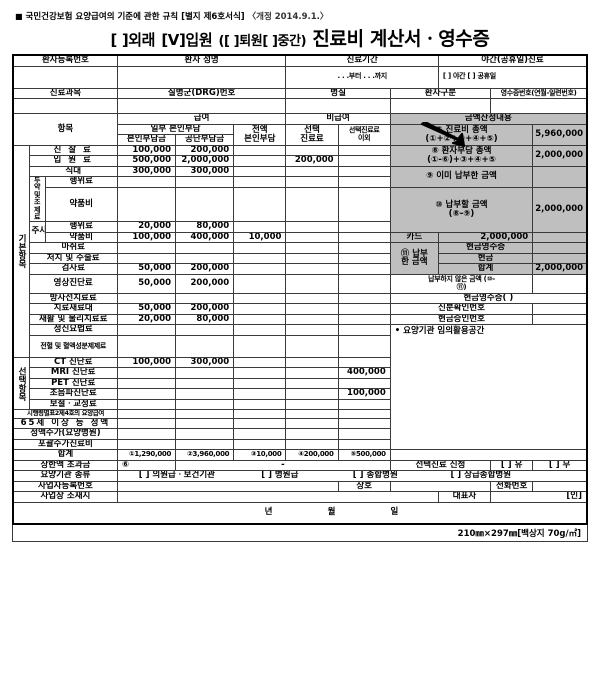 The height and width of the screenshot is (688, 600). Describe the element at coordinates (133, 40) in the screenshot. I see `title-outpatient-checkbox: [ ]외래` at that location.